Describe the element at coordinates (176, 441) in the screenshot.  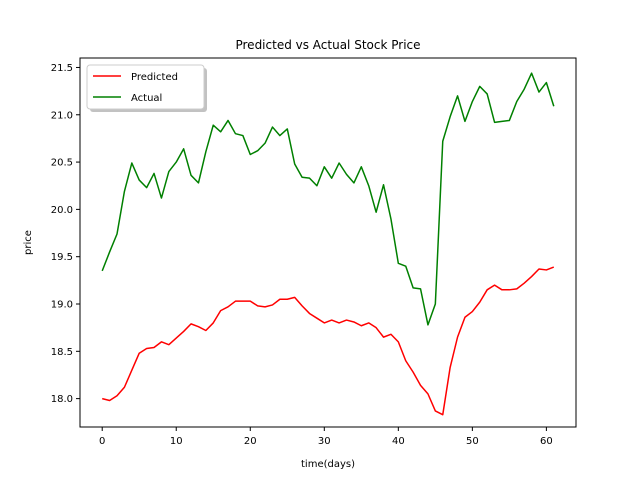
I see `x-tick-label: 10` at that location.